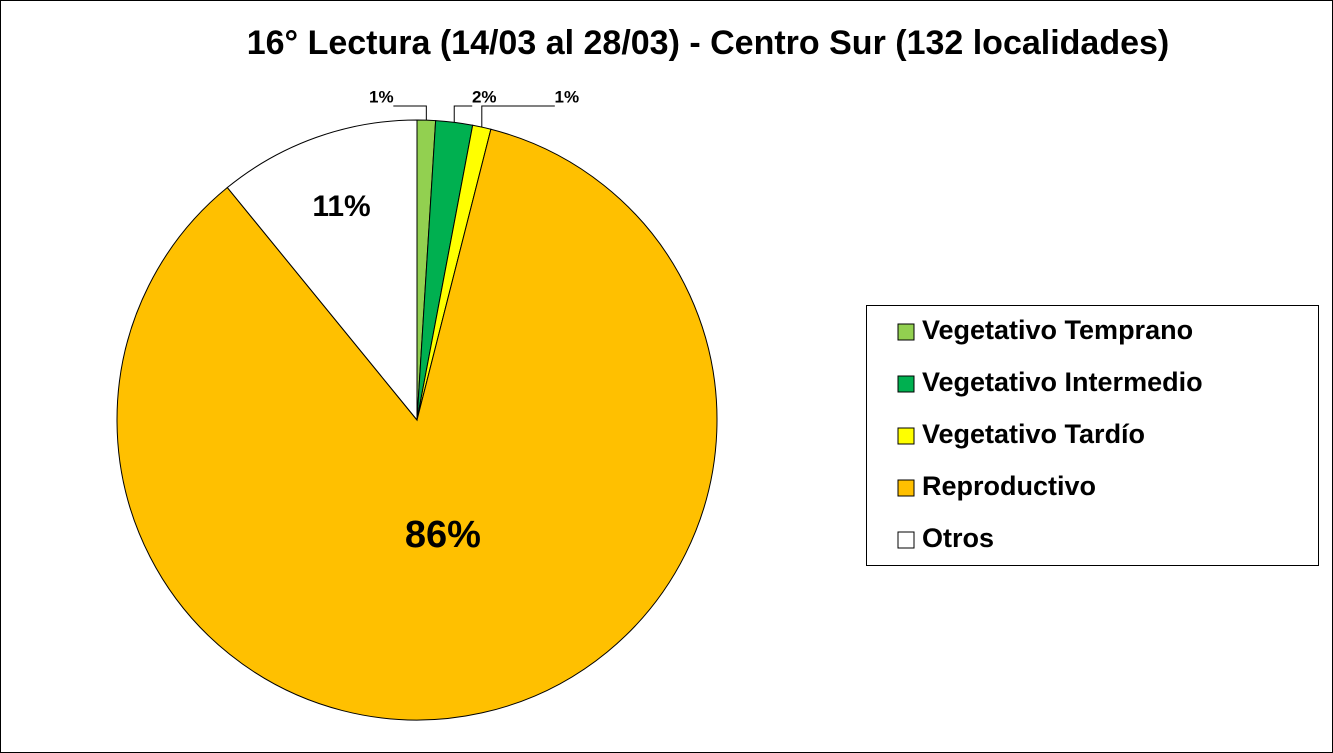  I want to click on legend-label: Vegetativo Intermedio, so click(1062, 382).